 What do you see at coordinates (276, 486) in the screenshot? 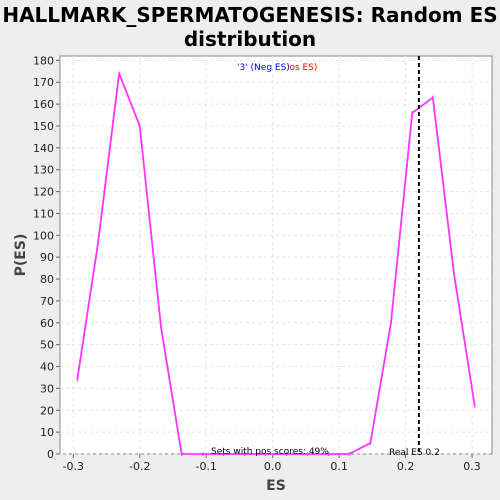
I see `x-axis-title: ES` at bounding box center [276, 486].